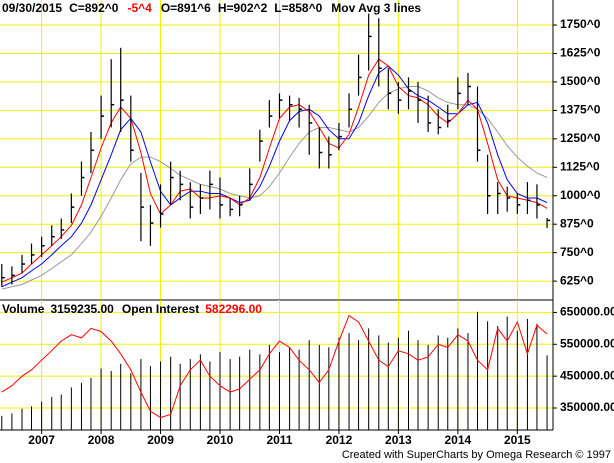 The width and height of the screenshot is (614, 463). Describe the element at coordinates (580, 110) in the screenshot. I see `y-tick-label: 1375^0` at that location.